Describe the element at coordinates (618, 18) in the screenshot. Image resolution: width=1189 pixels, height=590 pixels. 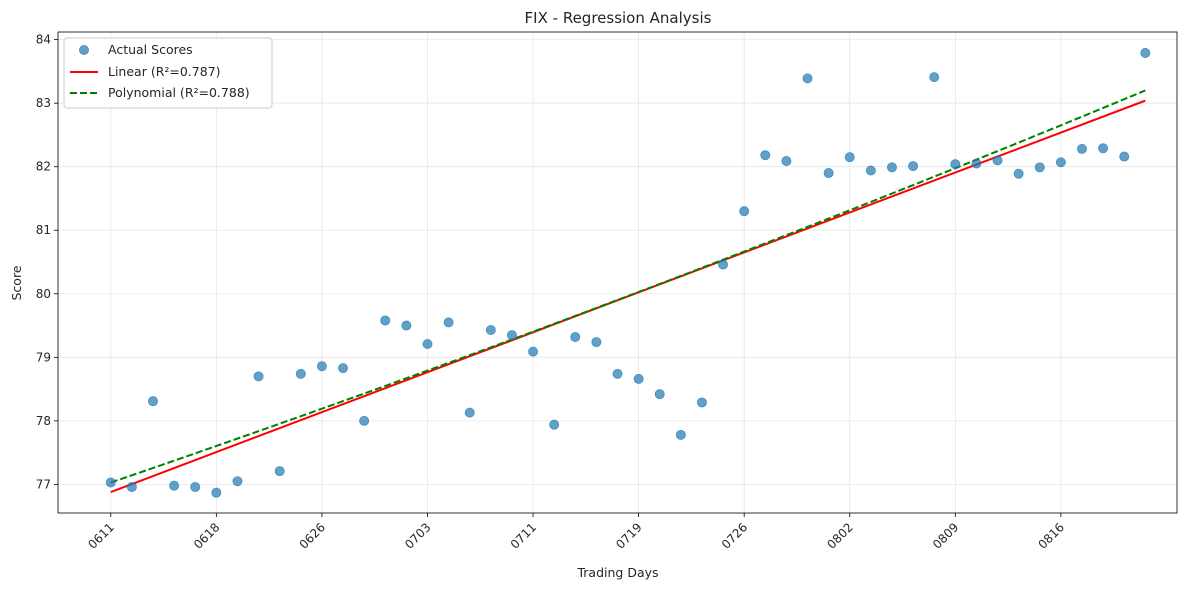
I see `chart-title: FIX - Regression Analysis` at that location.